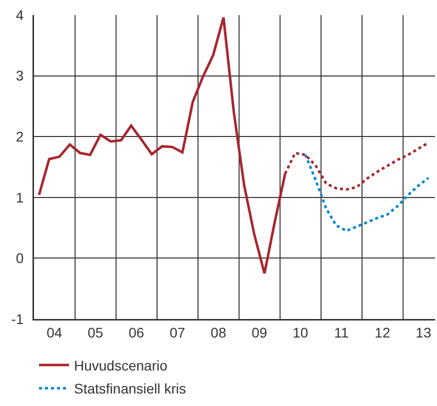  Describe the element at coordinates (96, 332) in the screenshot. I see `x-tick-label: 05` at that location.